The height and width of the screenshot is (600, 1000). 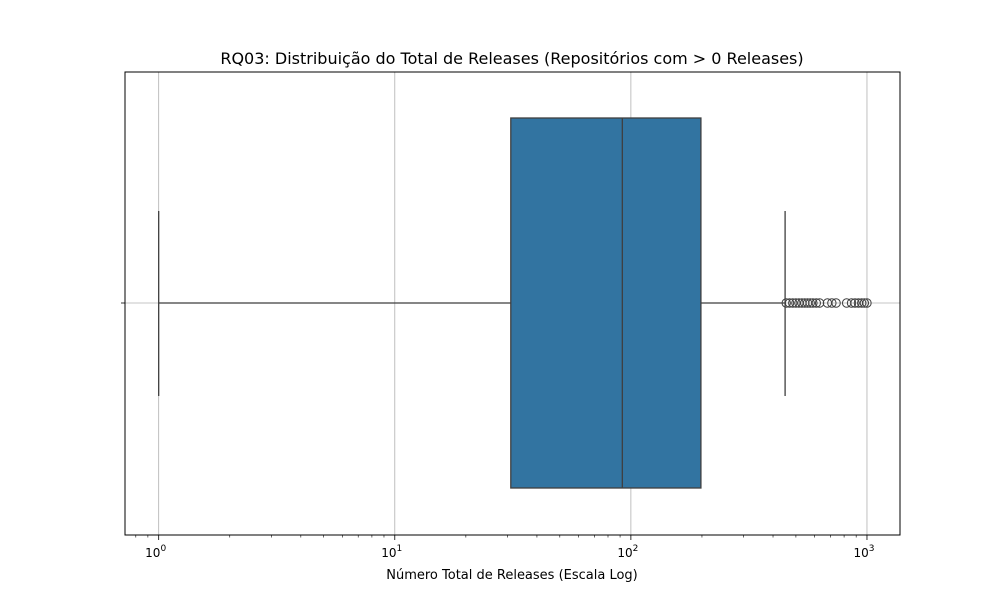 What do you see at coordinates (512, 575) in the screenshot?
I see `x-axis-label: Número Total de Releases (Escala Log)` at bounding box center [512, 575].